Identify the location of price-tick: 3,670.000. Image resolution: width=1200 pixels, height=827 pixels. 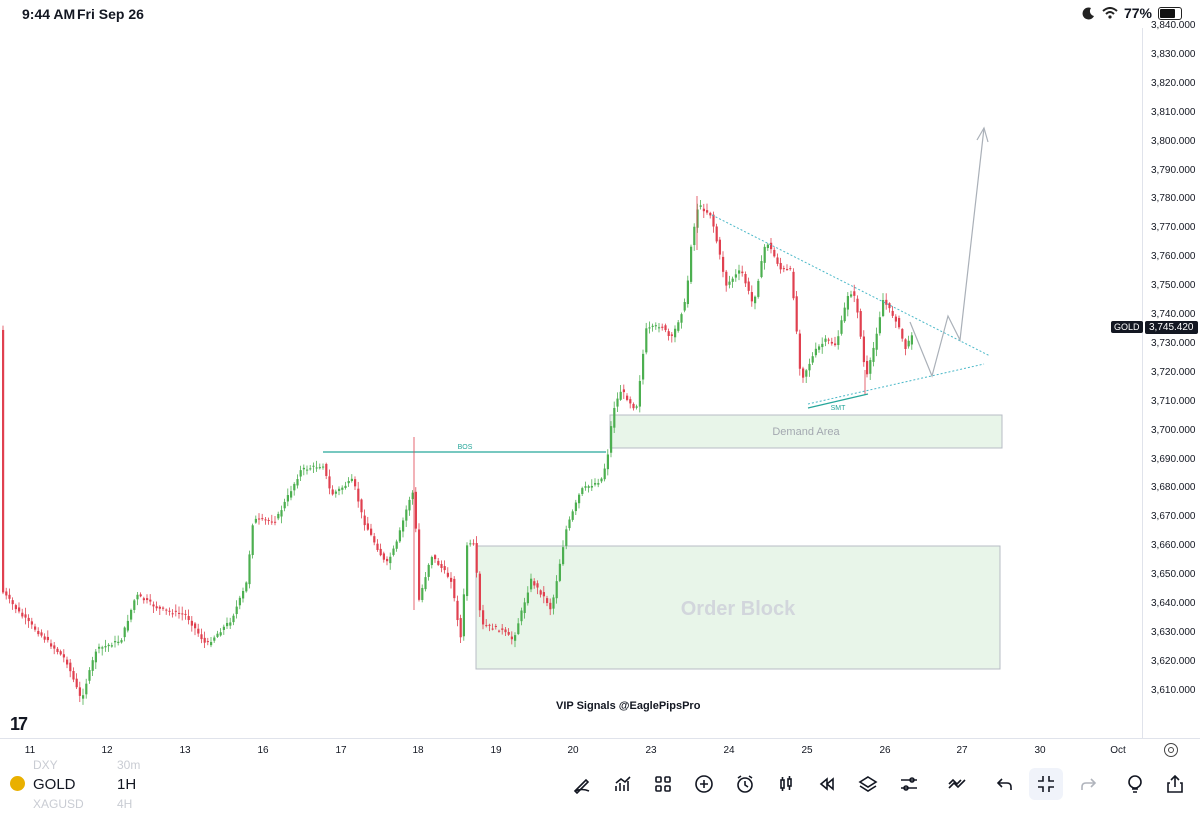
(1173, 517).